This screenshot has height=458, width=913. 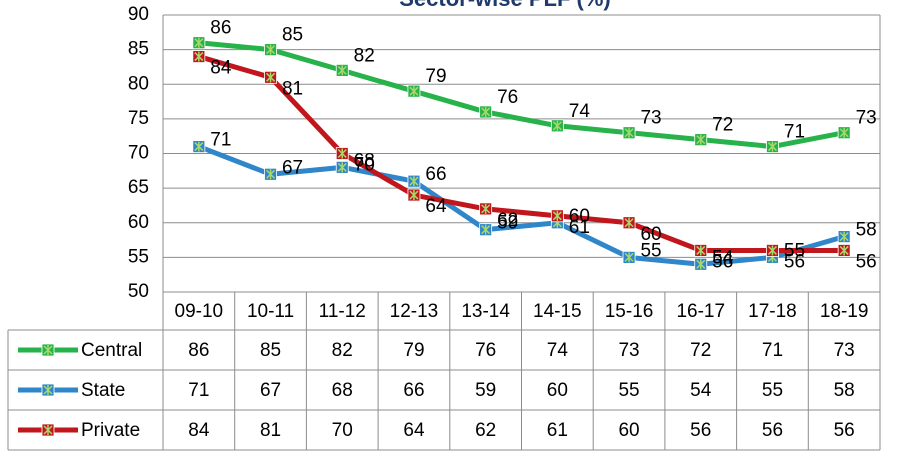 I want to click on data-label: 79, so click(x=435, y=76).